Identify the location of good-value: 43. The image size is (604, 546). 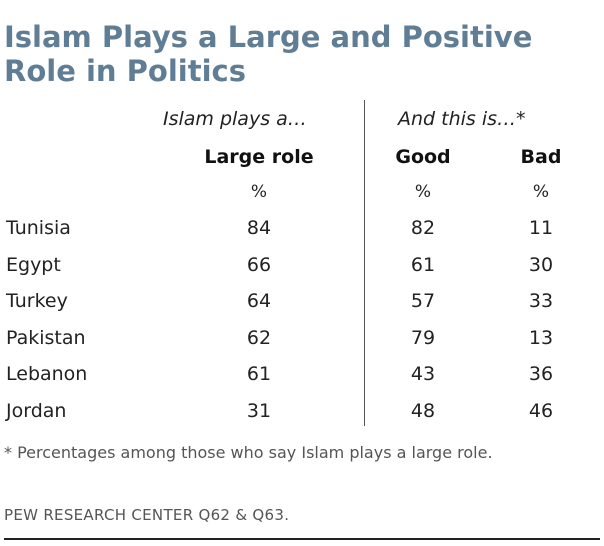
(423, 374).